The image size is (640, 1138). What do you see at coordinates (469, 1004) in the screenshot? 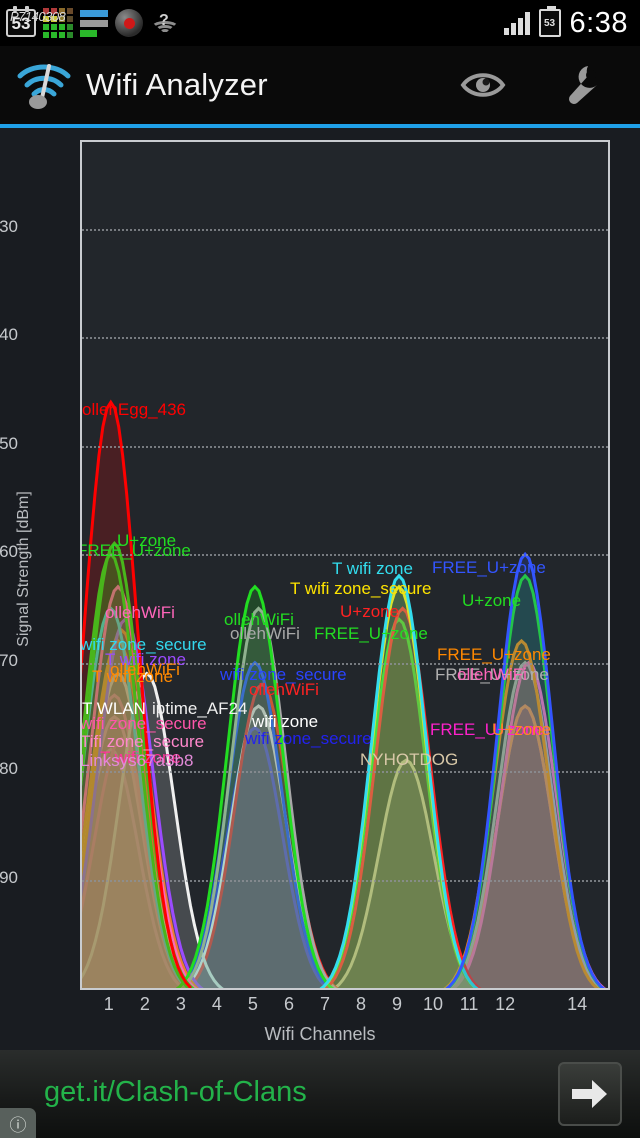
I see `x-axis-tick: 11` at bounding box center [469, 1004].